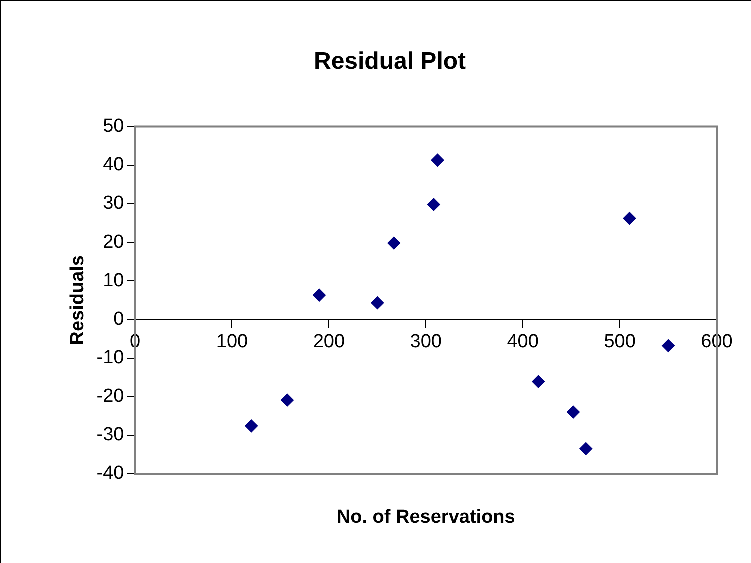  What do you see at coordinates (113, 242) in the screenshot?
I see `y-tick-label: 20` at bounding box center [113, 242].